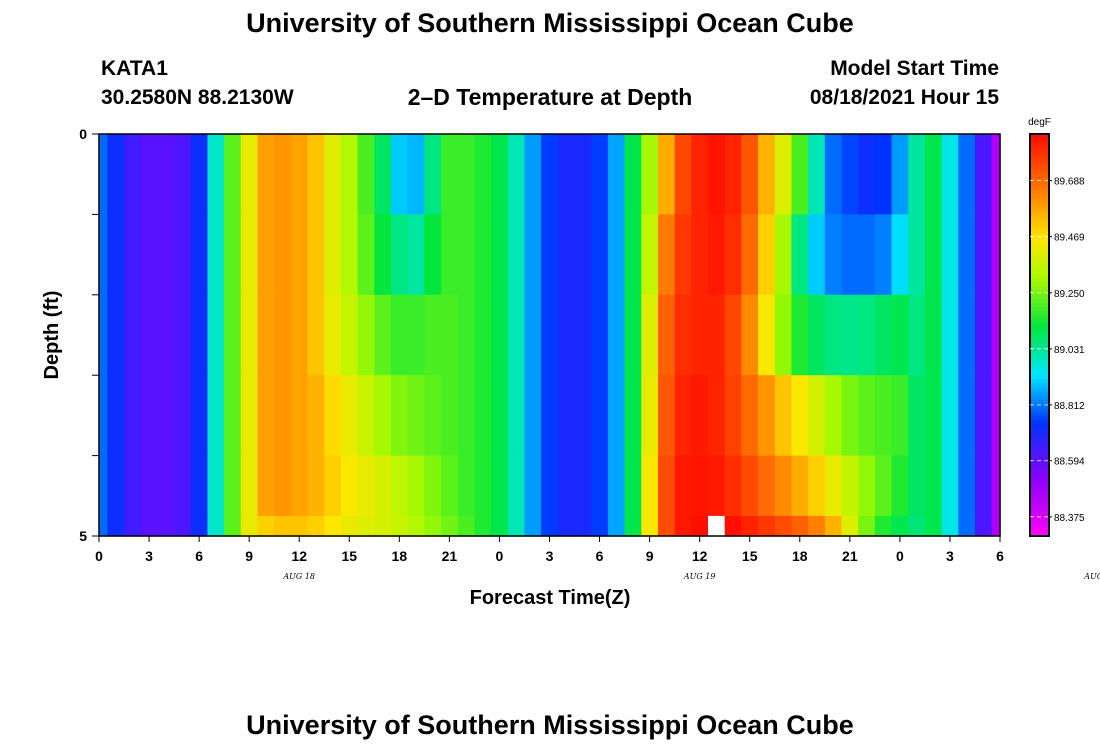 This screenshot has height=750, width=1100. I want to click on colorbar-label: 88.812, so click(1069, 406).